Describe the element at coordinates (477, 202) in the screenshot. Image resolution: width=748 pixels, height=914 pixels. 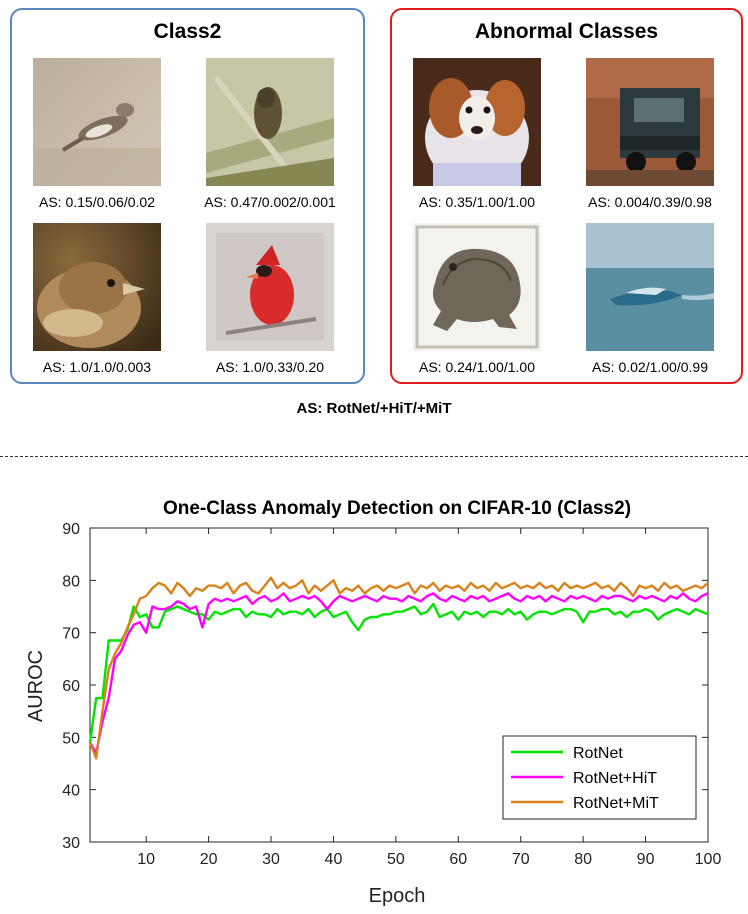
I see `abnormal-image-caption: AS: 0.35/1.00/1.00` at that location.